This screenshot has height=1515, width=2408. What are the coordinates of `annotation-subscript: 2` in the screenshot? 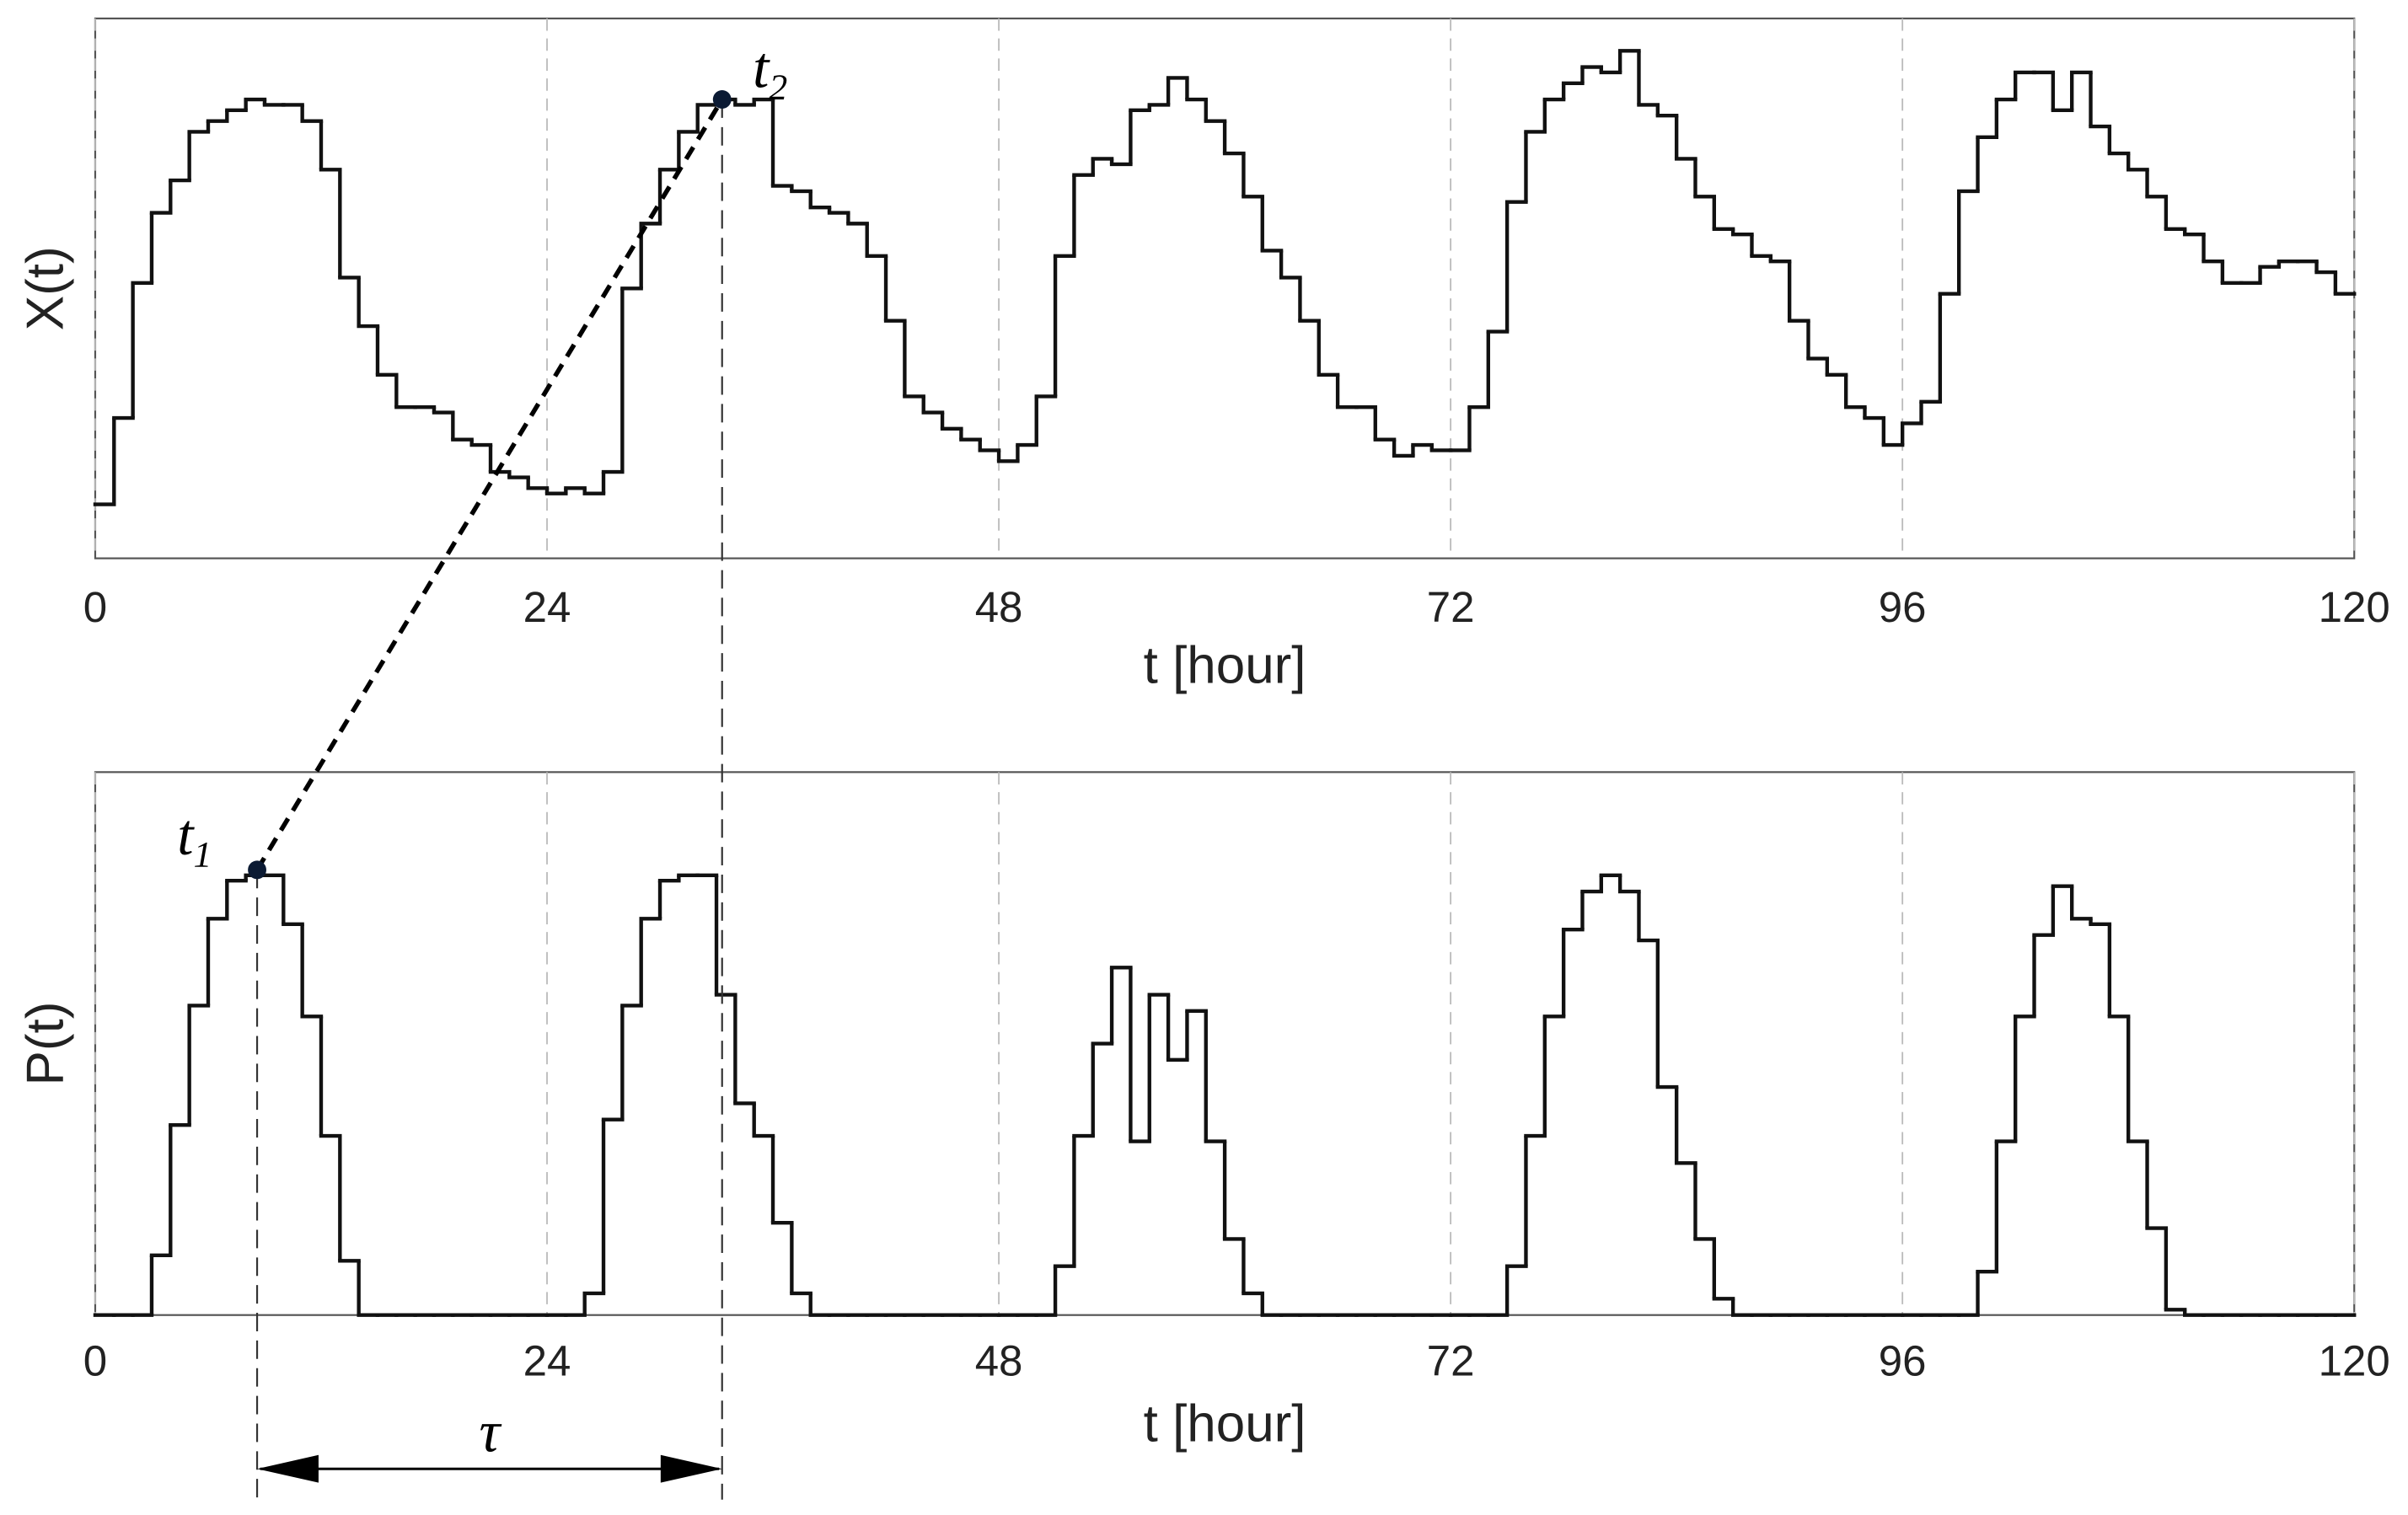 It's located at (778, 87).